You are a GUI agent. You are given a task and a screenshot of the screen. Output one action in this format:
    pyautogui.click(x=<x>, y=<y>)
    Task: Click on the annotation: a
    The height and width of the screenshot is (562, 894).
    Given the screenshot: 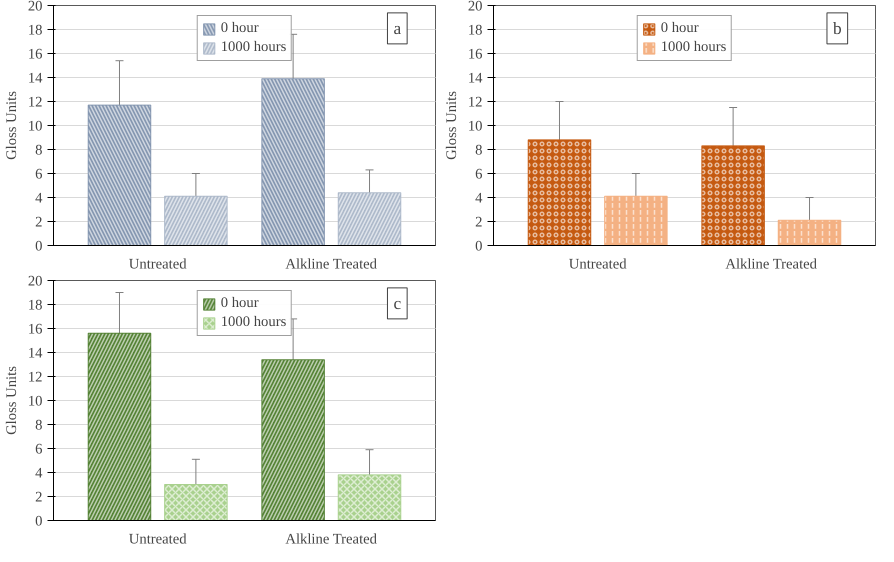 What is the action you would take?
    pyautogui.click(x=397, y=28)
    